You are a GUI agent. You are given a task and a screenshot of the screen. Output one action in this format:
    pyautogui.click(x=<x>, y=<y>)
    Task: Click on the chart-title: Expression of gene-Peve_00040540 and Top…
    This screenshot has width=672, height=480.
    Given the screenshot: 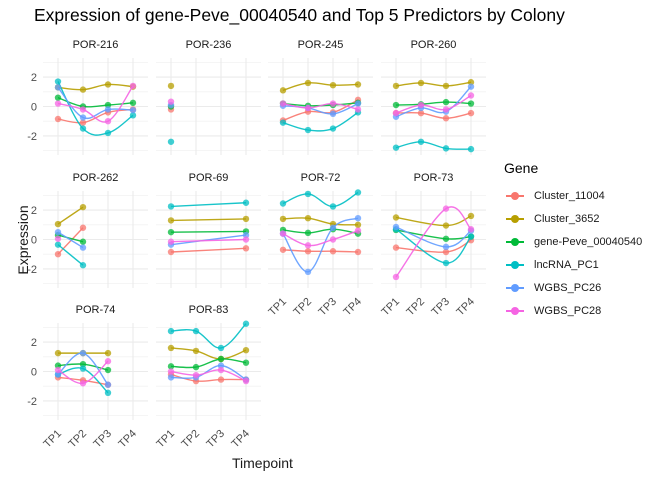 What is the action you would take?
    pyautogui.click(x=299, y=15)
    